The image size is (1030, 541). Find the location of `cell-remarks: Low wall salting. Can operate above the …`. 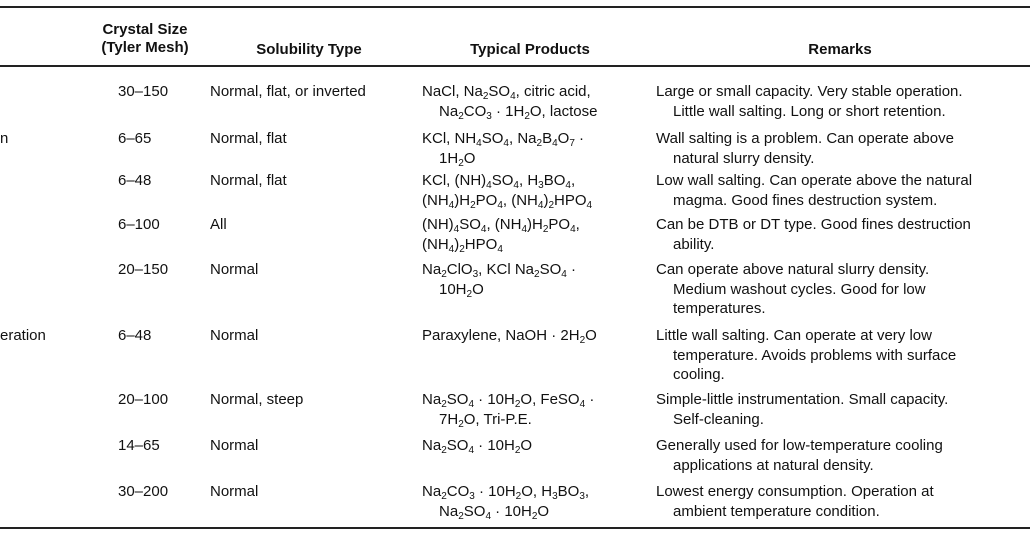

cell-remarks: Low wall salting. Can operate above the … is located at coordinates (814, 180).